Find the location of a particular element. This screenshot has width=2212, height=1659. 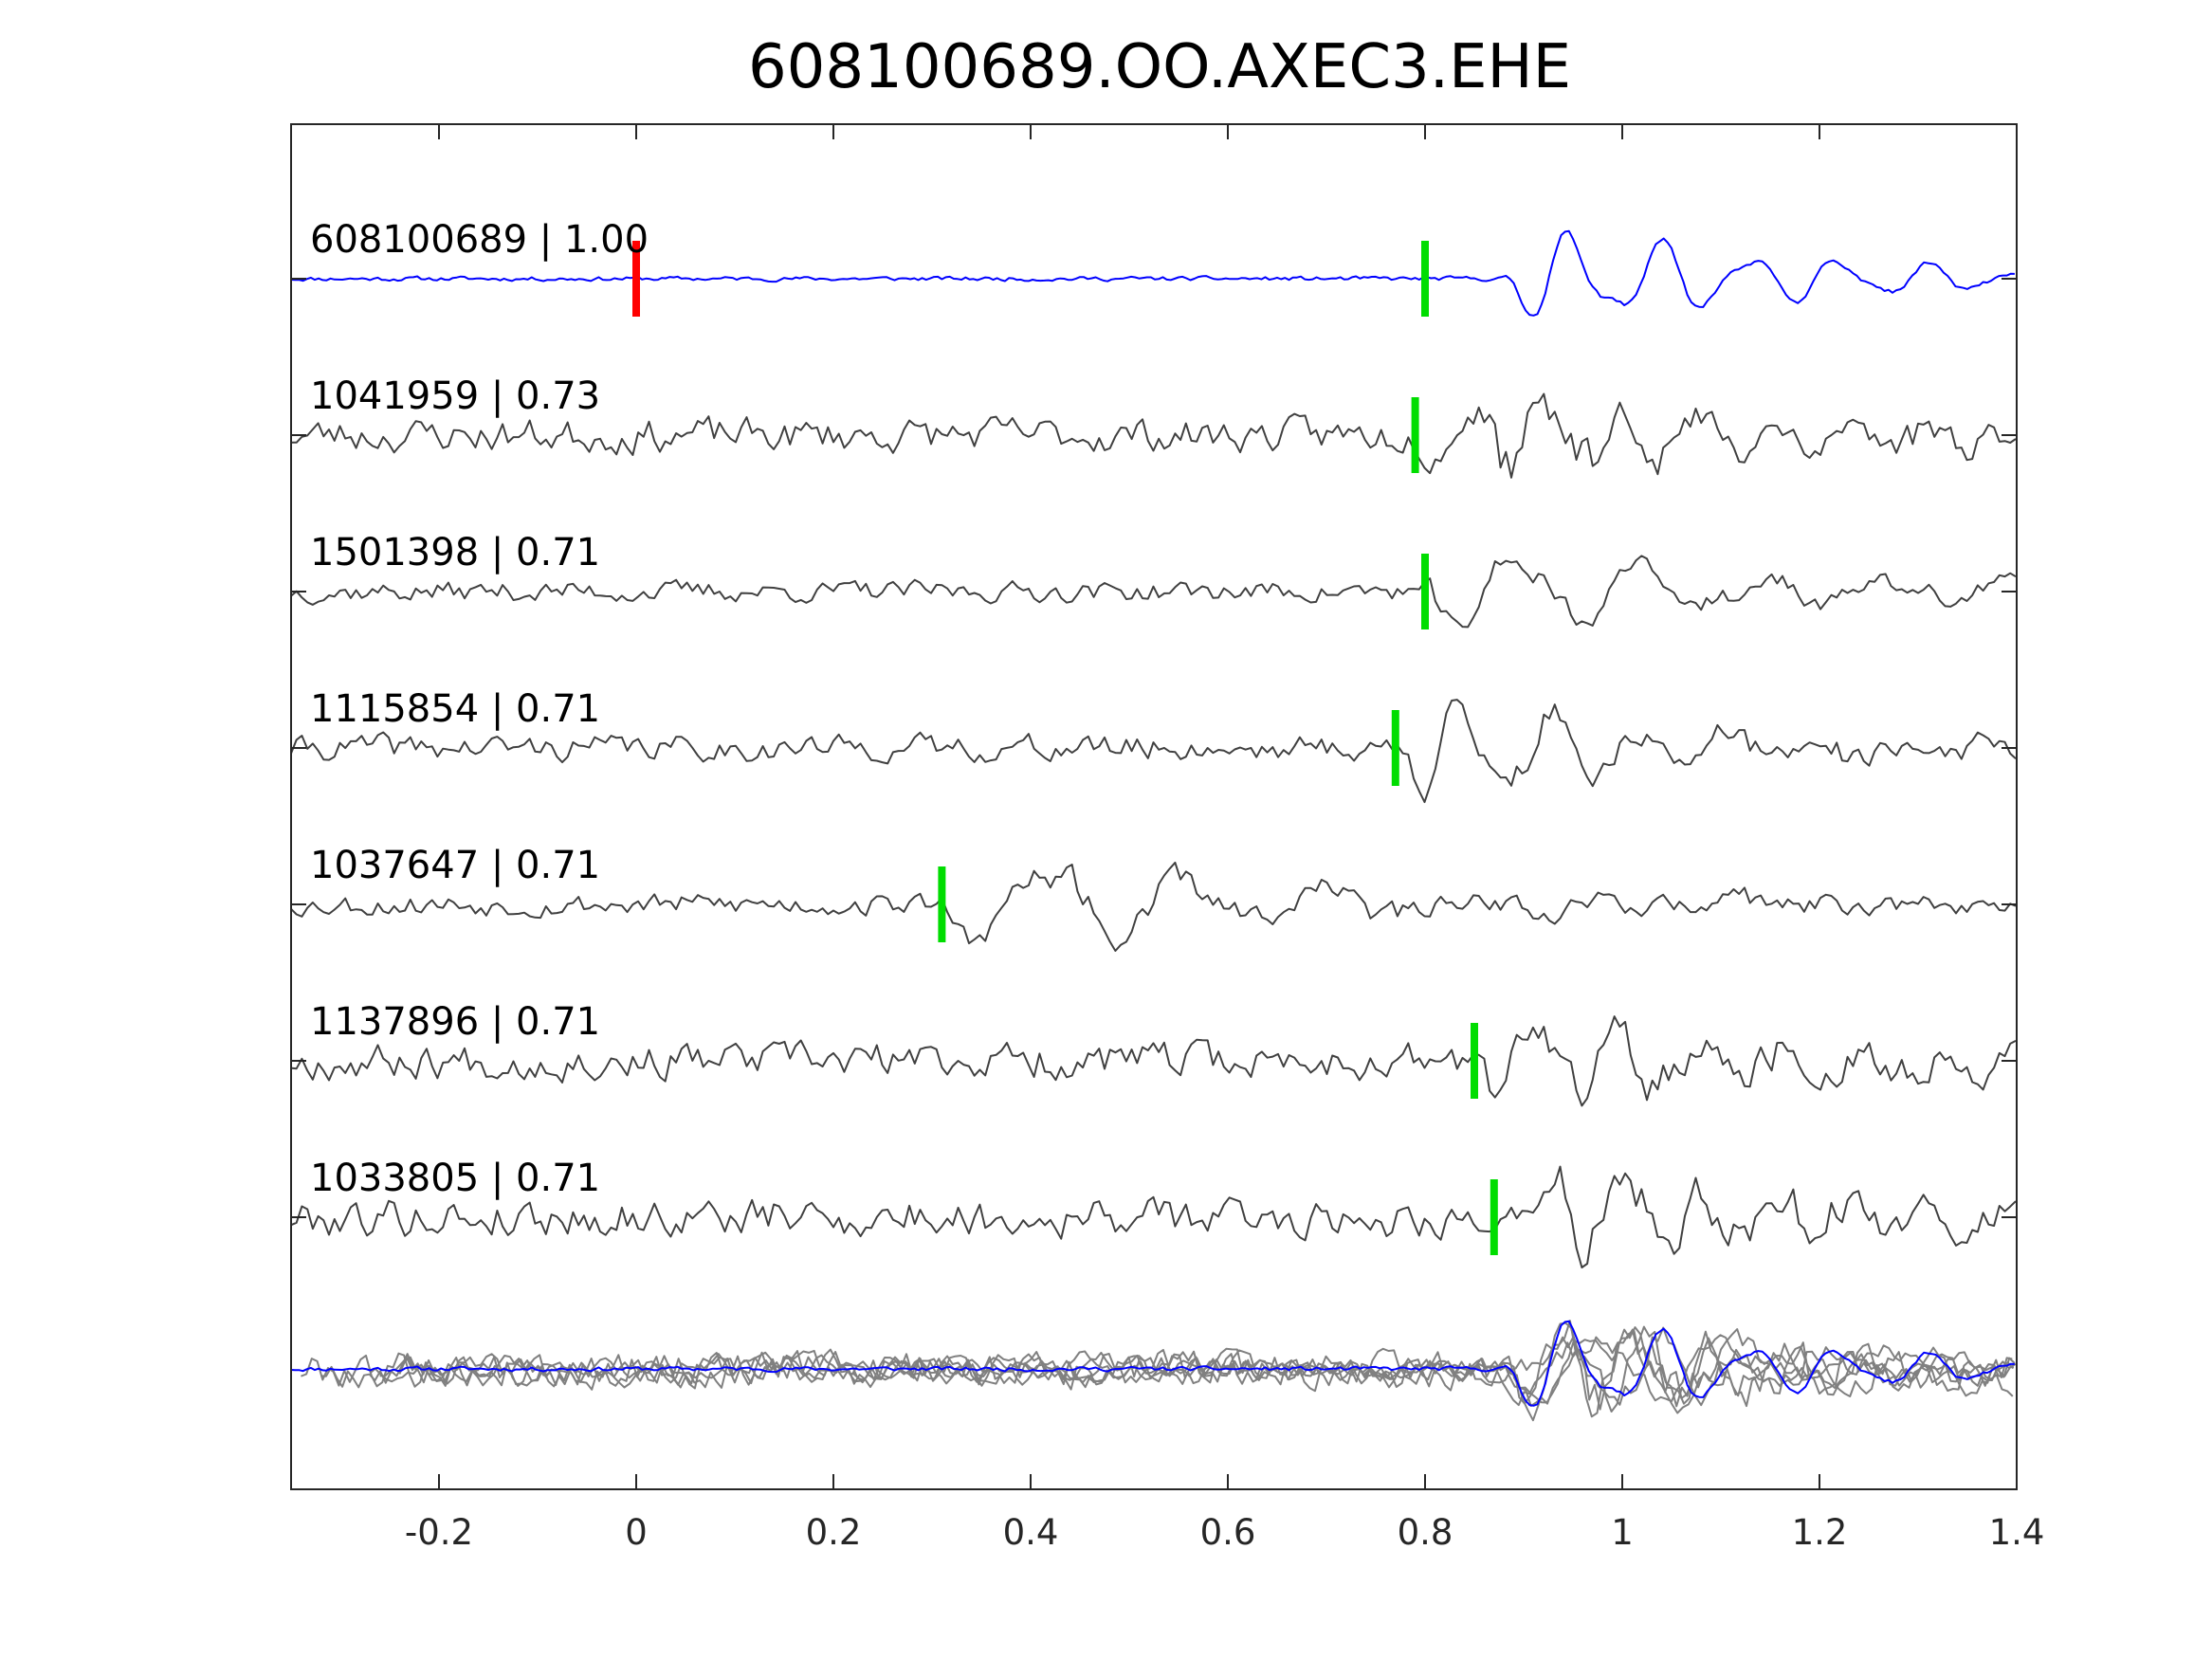

overlay-template-trace is located at coordinates (1152, 1363).